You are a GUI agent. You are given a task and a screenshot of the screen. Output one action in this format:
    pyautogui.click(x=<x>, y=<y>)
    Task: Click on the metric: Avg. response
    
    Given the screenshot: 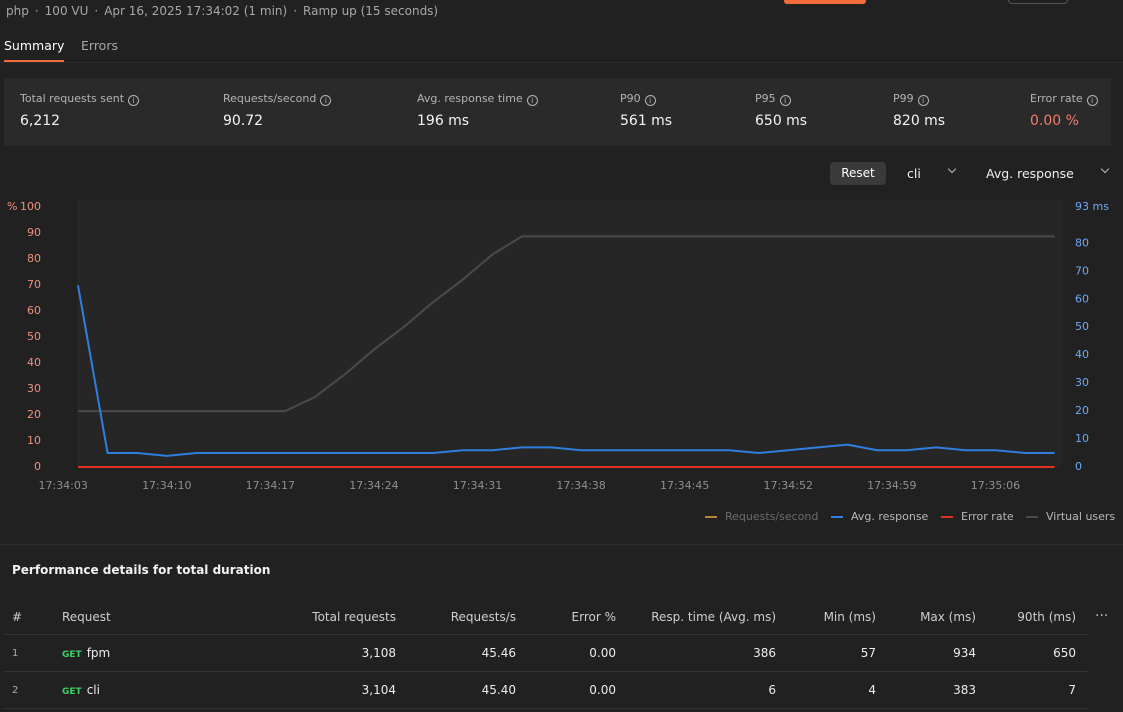 What is the action you would take?
    pyautogui.click(x=1030, y=173)
    